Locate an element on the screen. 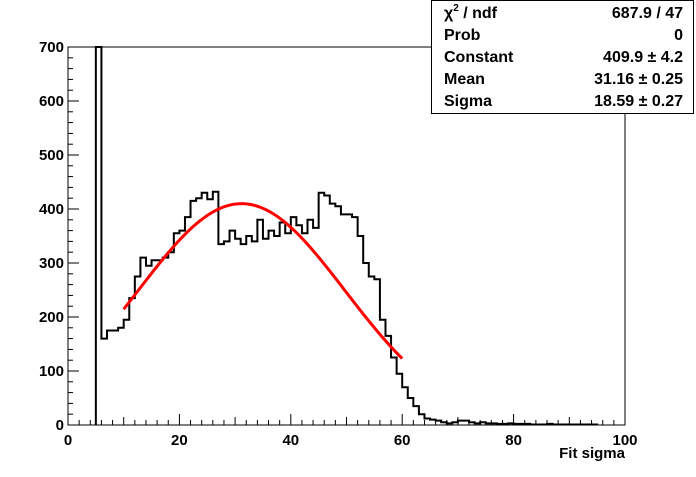 This screenshot has width=696, height=477. x-tick-label: 100 is located at coordinates (624, 440).